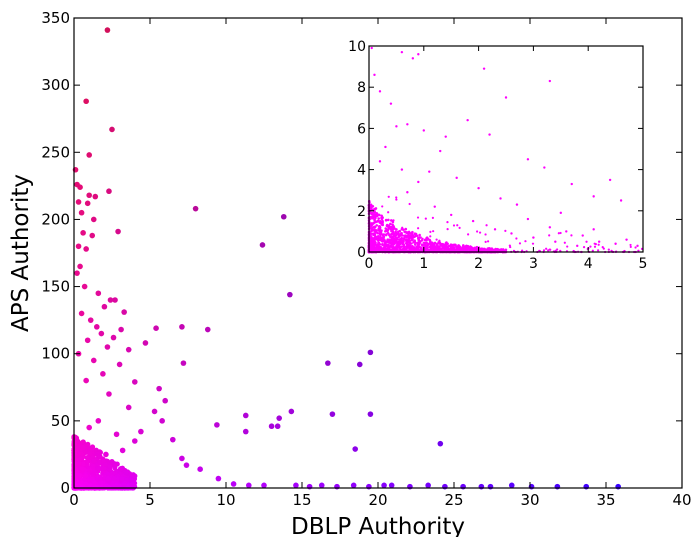  I want to click on main-x-tick-label: 10, so click(225, 500).